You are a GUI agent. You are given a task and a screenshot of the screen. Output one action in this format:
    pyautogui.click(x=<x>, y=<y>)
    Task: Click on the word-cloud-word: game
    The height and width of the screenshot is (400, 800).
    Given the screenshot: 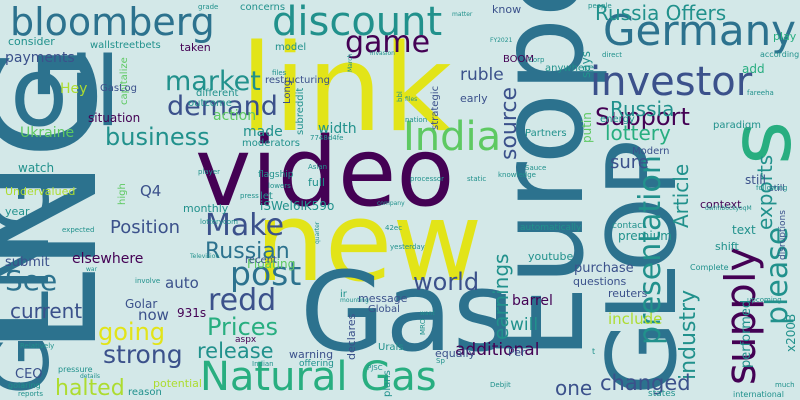 What is the action you would take?
    pyautogui.click(x=387, y=42)
    